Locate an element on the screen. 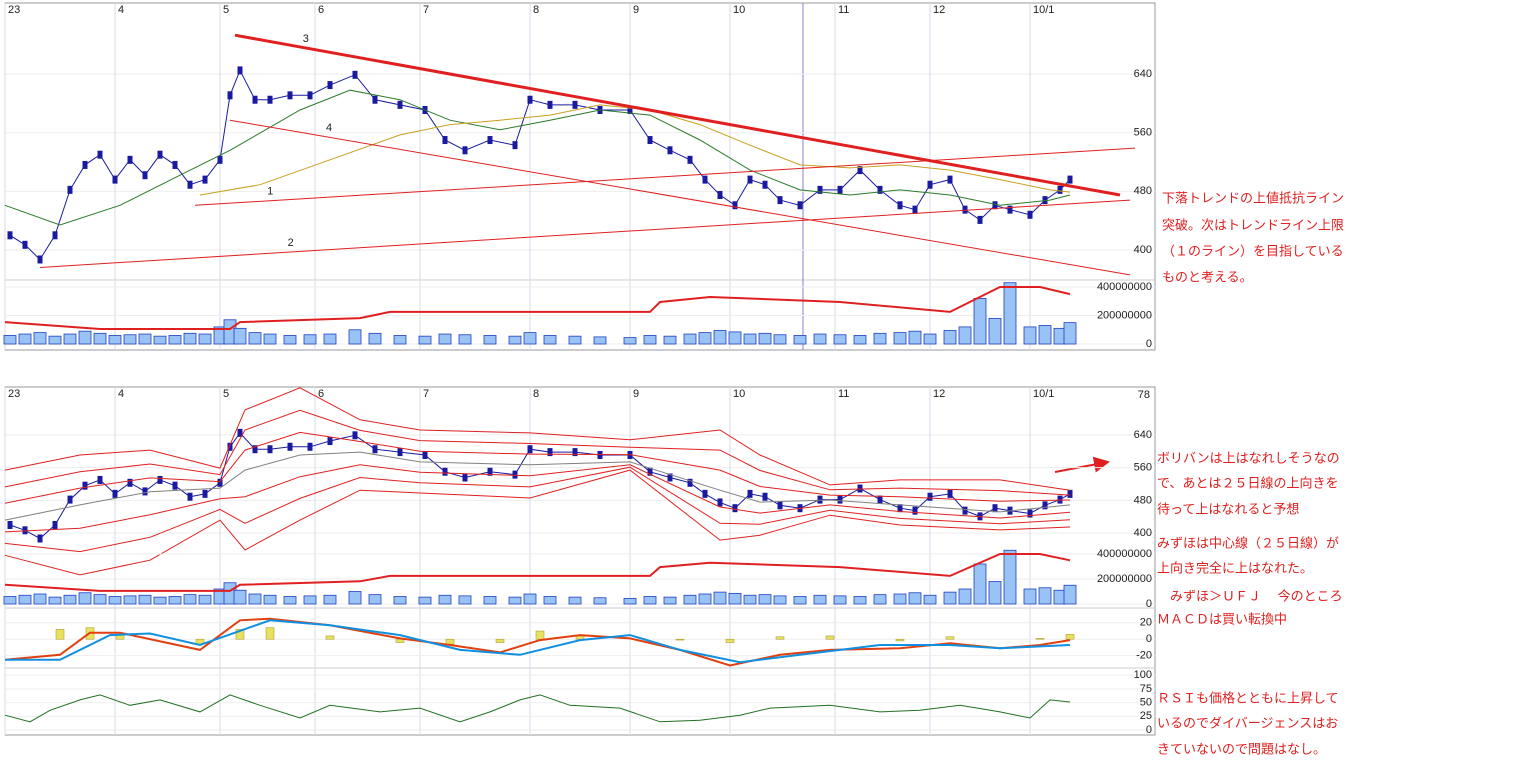 This screenshot has height=782, width=1524. note: 突破。次はトレンドライン上限 is located at coordinates (1253, 224).